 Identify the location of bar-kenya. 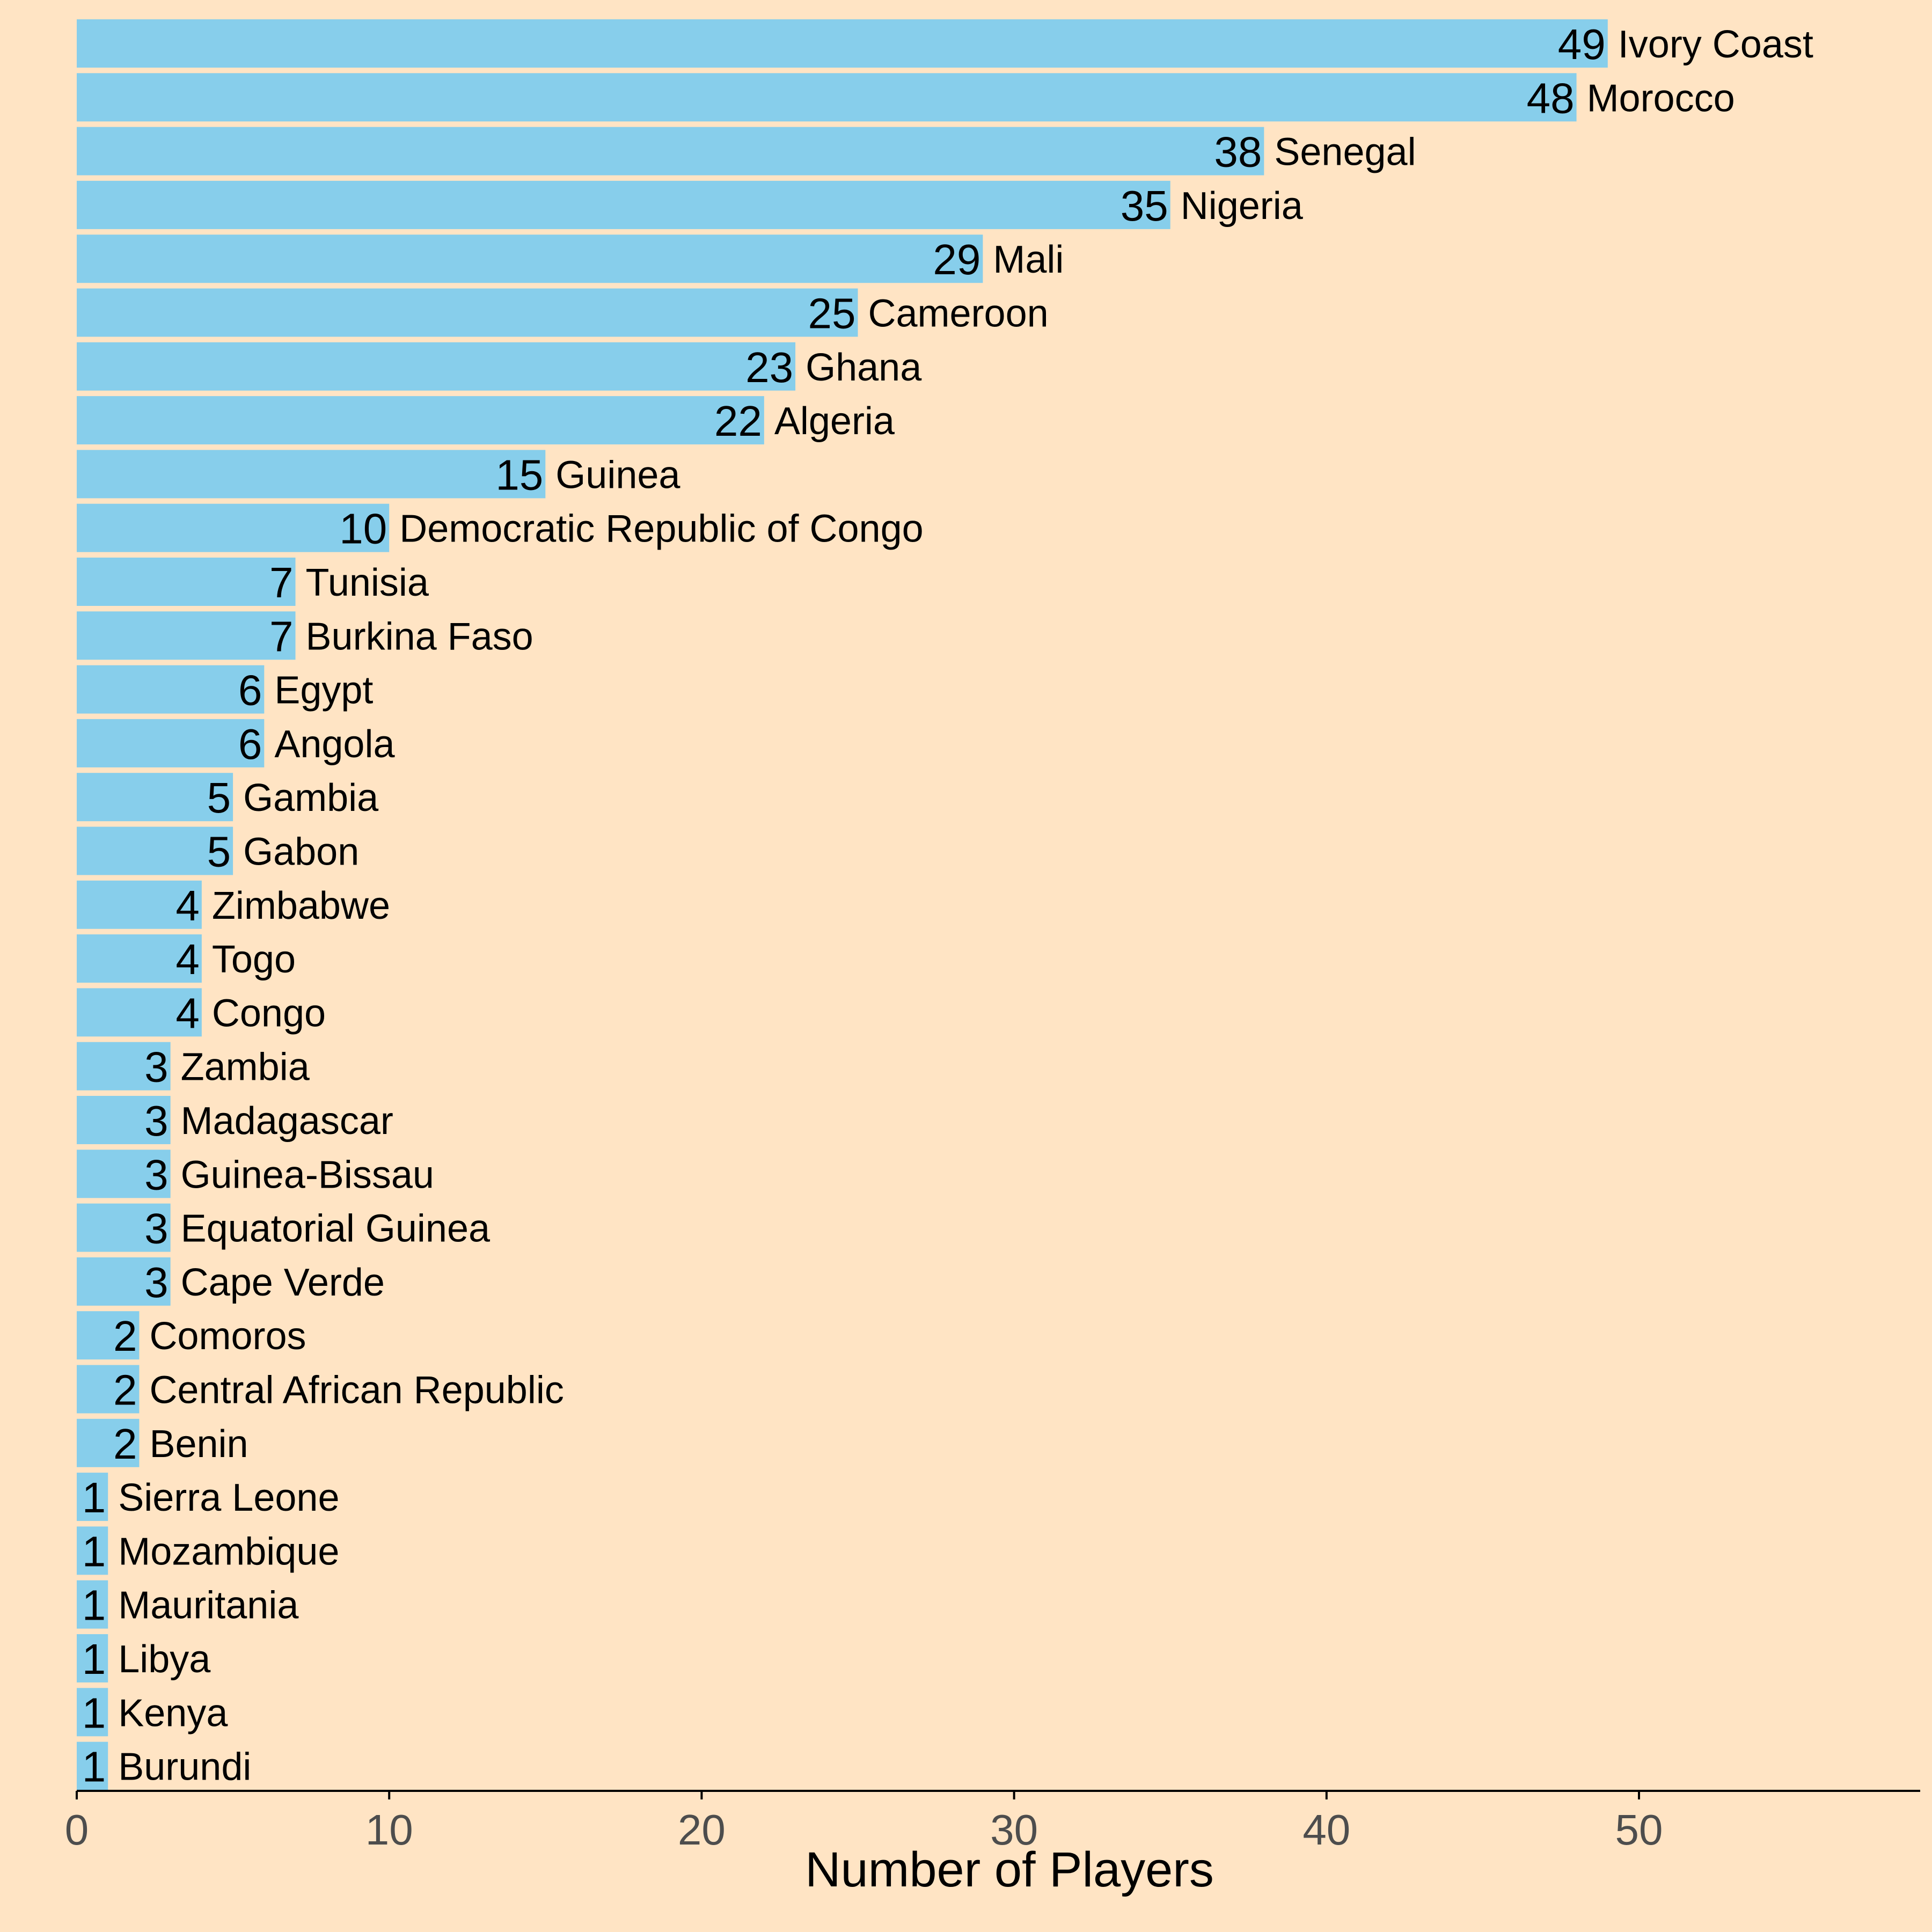
(92, 1712).